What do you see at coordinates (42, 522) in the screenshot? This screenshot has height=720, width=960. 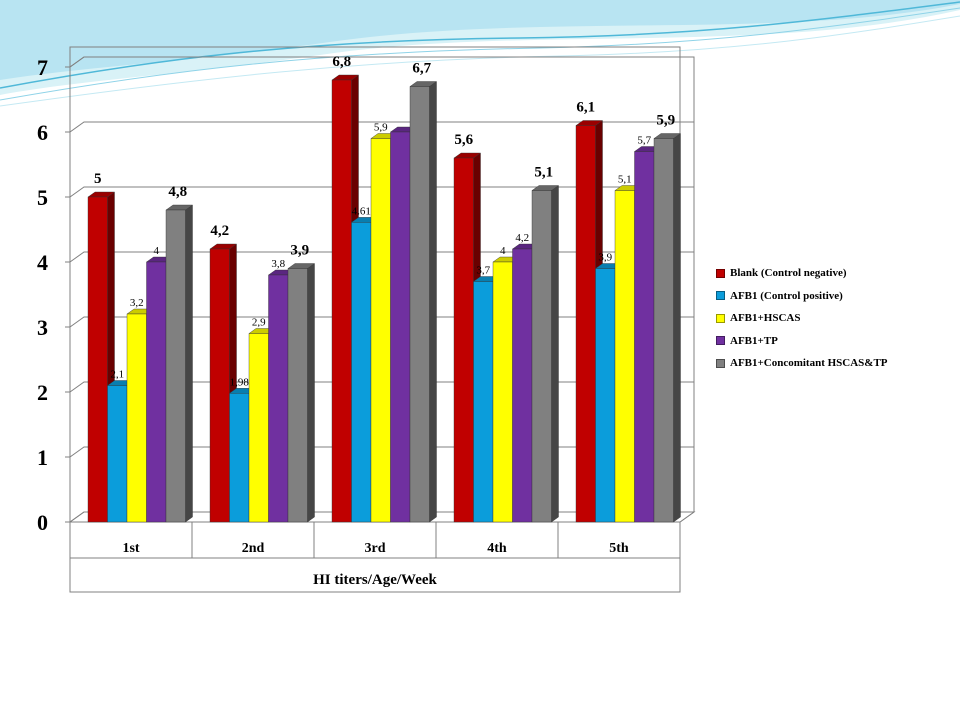 I see `y-tick-label: 0` at bounding box center [42, 522].